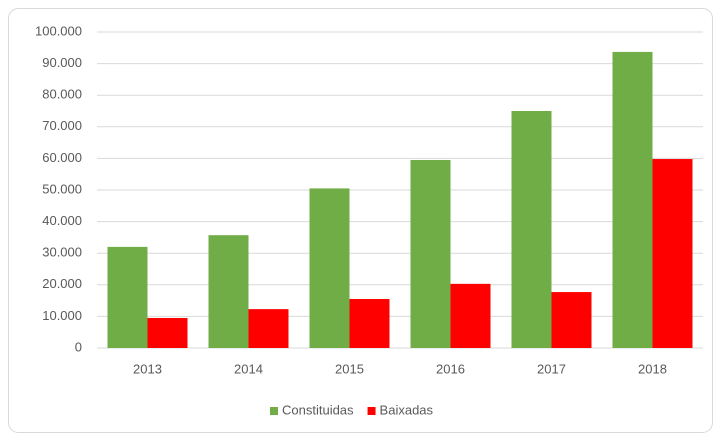 This screenshot has height=440, width=715. What do you see at coordinates (58, 30) in the screenshot?
I see `y-tick-label: 100.000` at bounding box center [58, 30].